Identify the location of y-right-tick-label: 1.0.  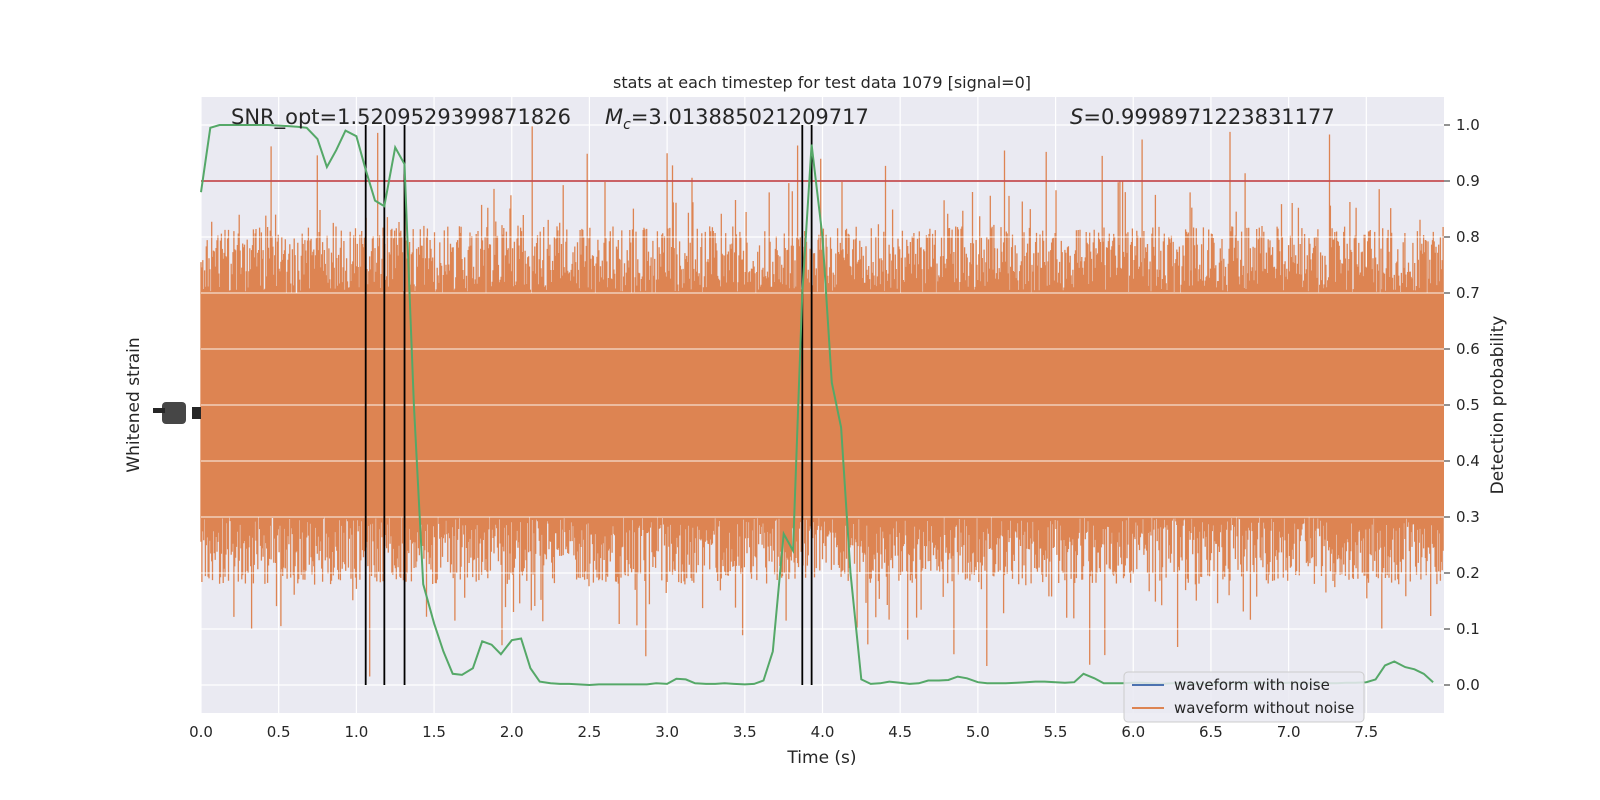
(1468, 125).